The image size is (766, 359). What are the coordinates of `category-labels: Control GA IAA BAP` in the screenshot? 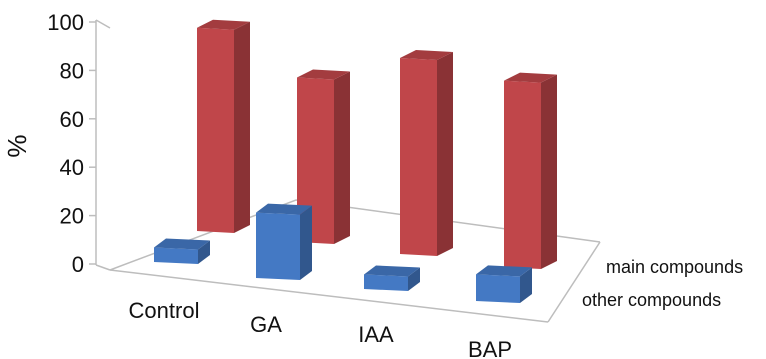 It's located at (320, 328).